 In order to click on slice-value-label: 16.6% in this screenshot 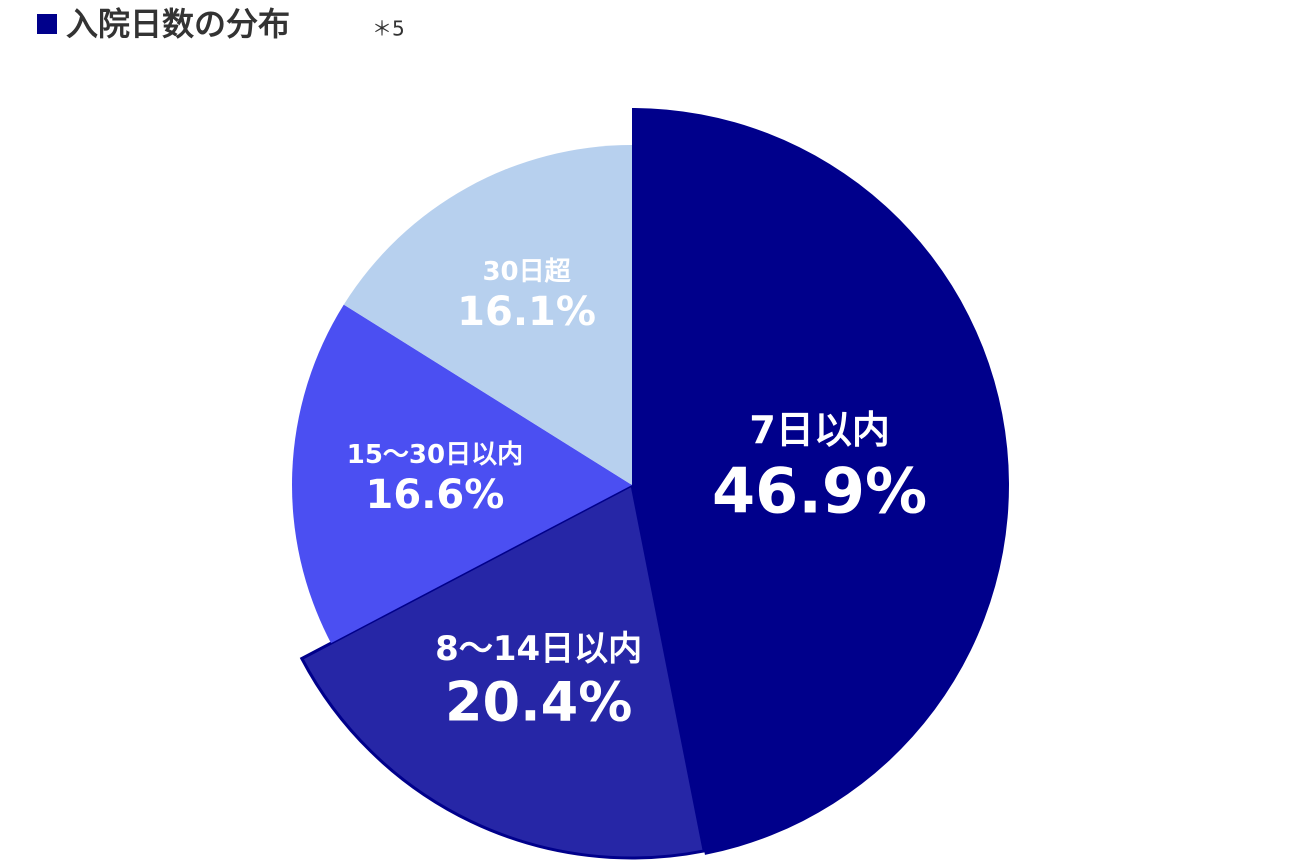, I will do `click(435, 495)`.